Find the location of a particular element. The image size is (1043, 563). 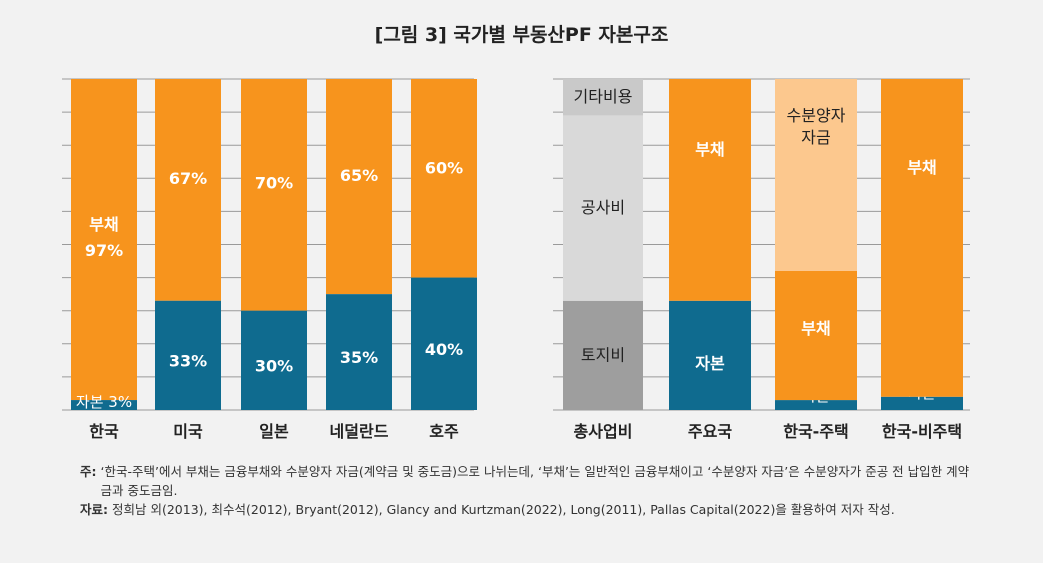

segment-label: 토지비 is located at coordinates (603, 354).